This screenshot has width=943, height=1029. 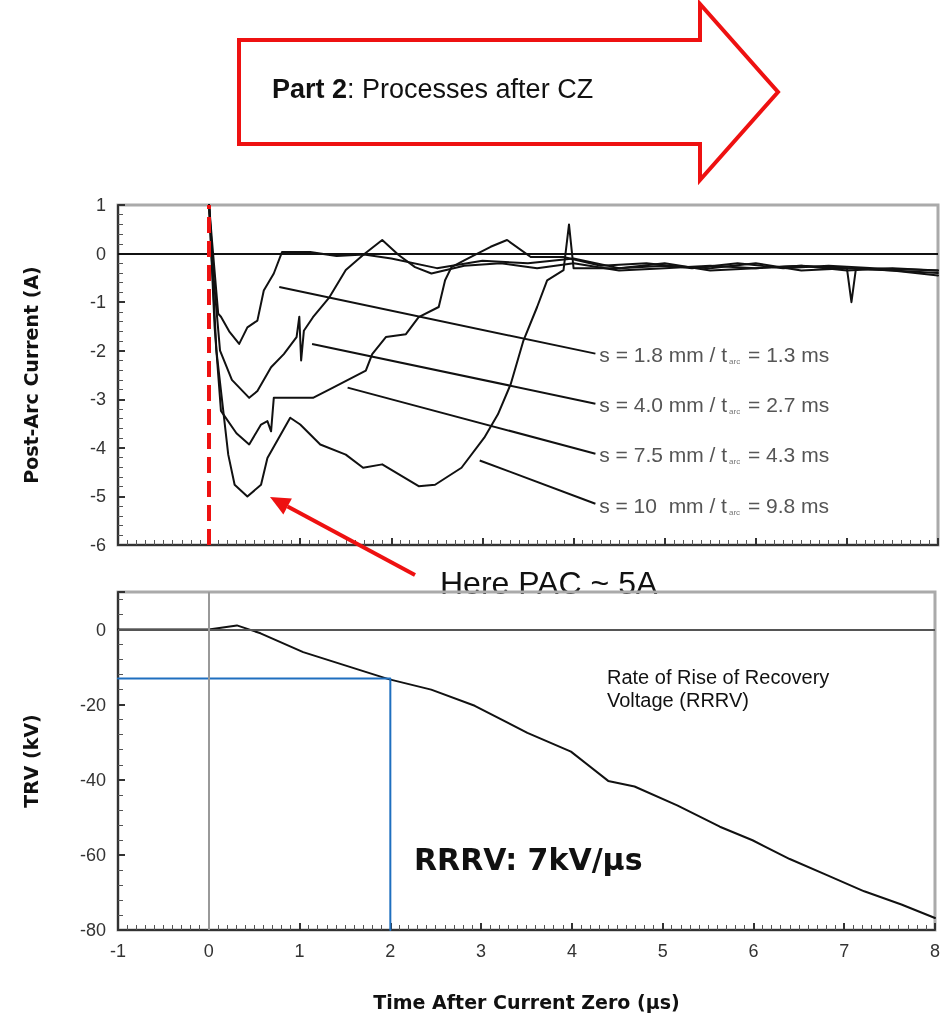 I want to click on x-tick-label: 0, so click(x=208, y=951).